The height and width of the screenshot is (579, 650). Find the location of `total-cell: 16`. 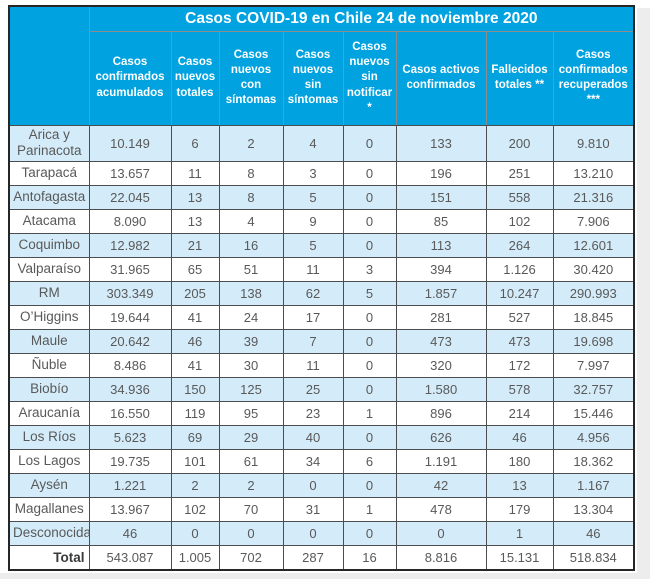

total-cell: 16 is located at coordinates (369, 558).